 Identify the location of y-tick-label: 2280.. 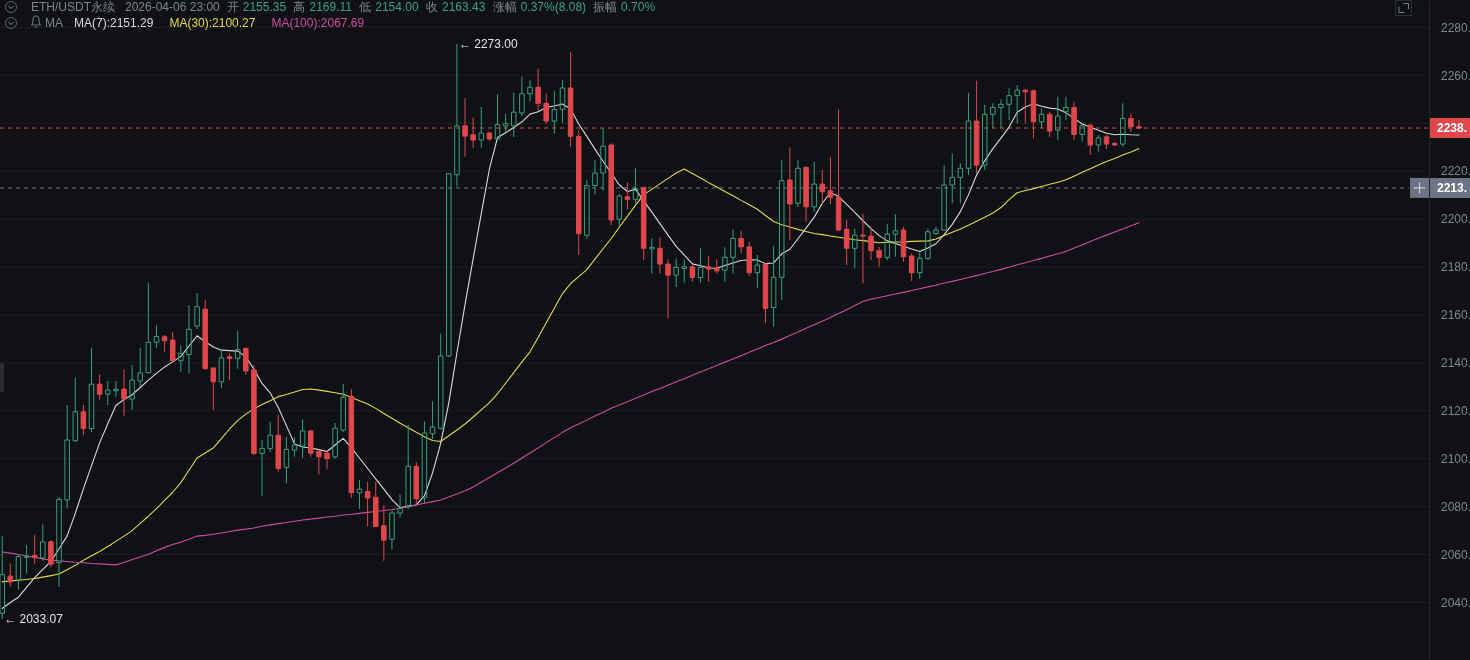
(1455, 27).